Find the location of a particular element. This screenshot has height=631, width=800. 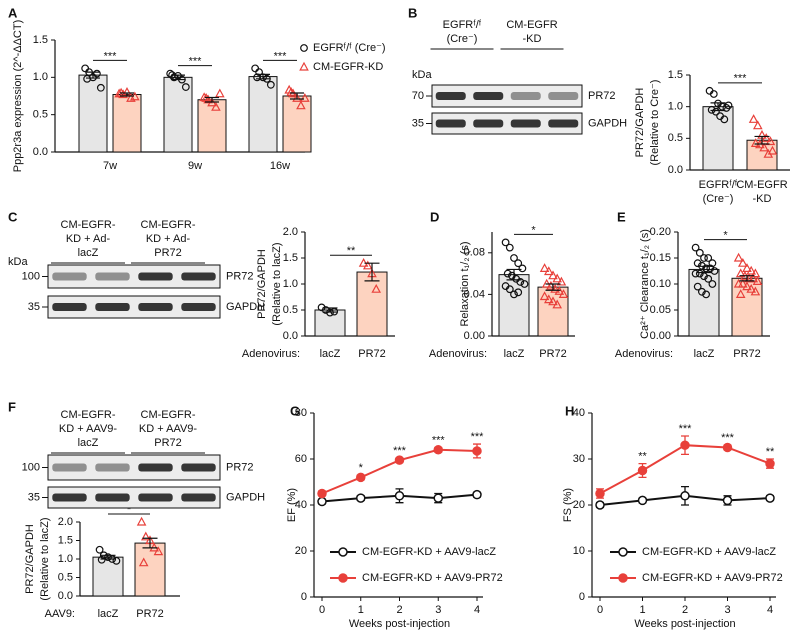

y-axis-label: (Relative to Cre⁻) is located at coordinates (655, 123).